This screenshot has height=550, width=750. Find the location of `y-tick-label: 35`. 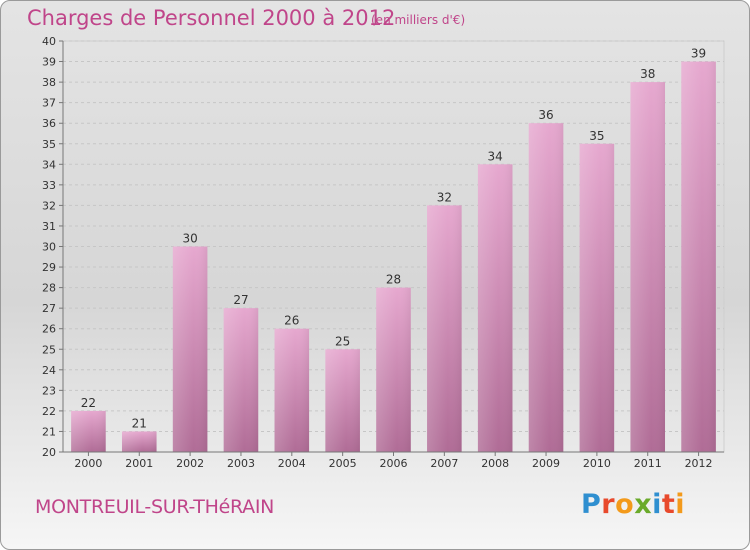

y-tick-label: 35 is located at coordinates (49, 144).